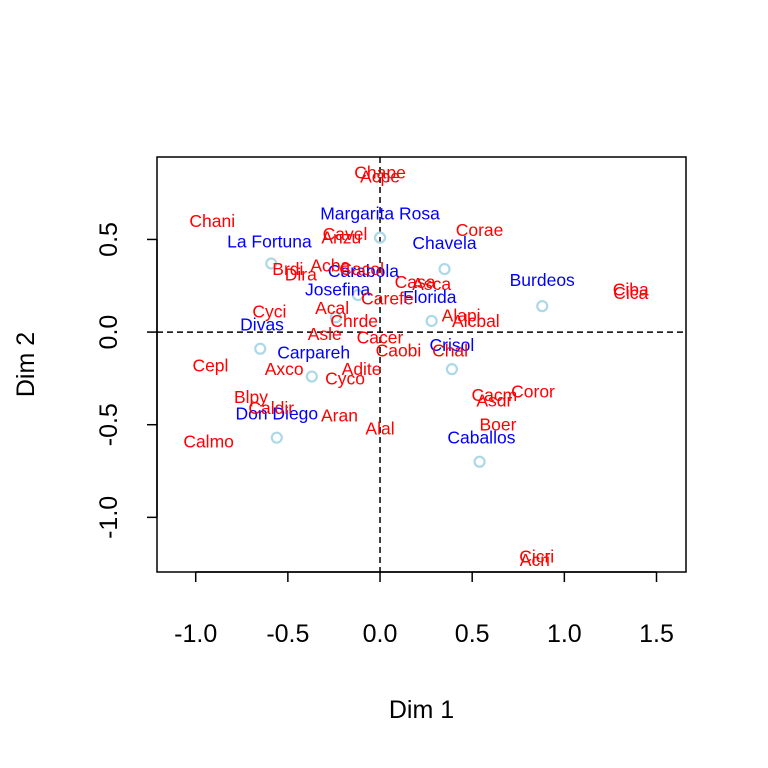 The height and width of the screenshot is (768, 768). I want to click on point-label: Blpy, so click(251, 397).